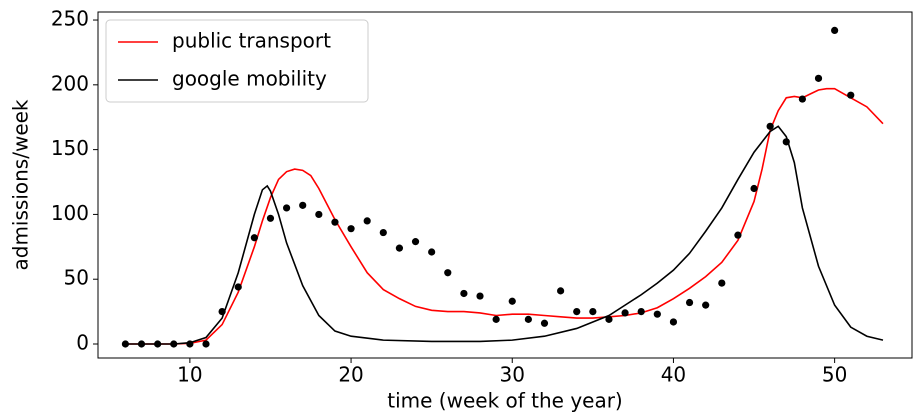 The height and width of the screenshot is (414, 914). What do you see at coordinates (21, 184) in the screenshot?
I see `y-axis-label: admissions/week` at bounding box center [21, 184].